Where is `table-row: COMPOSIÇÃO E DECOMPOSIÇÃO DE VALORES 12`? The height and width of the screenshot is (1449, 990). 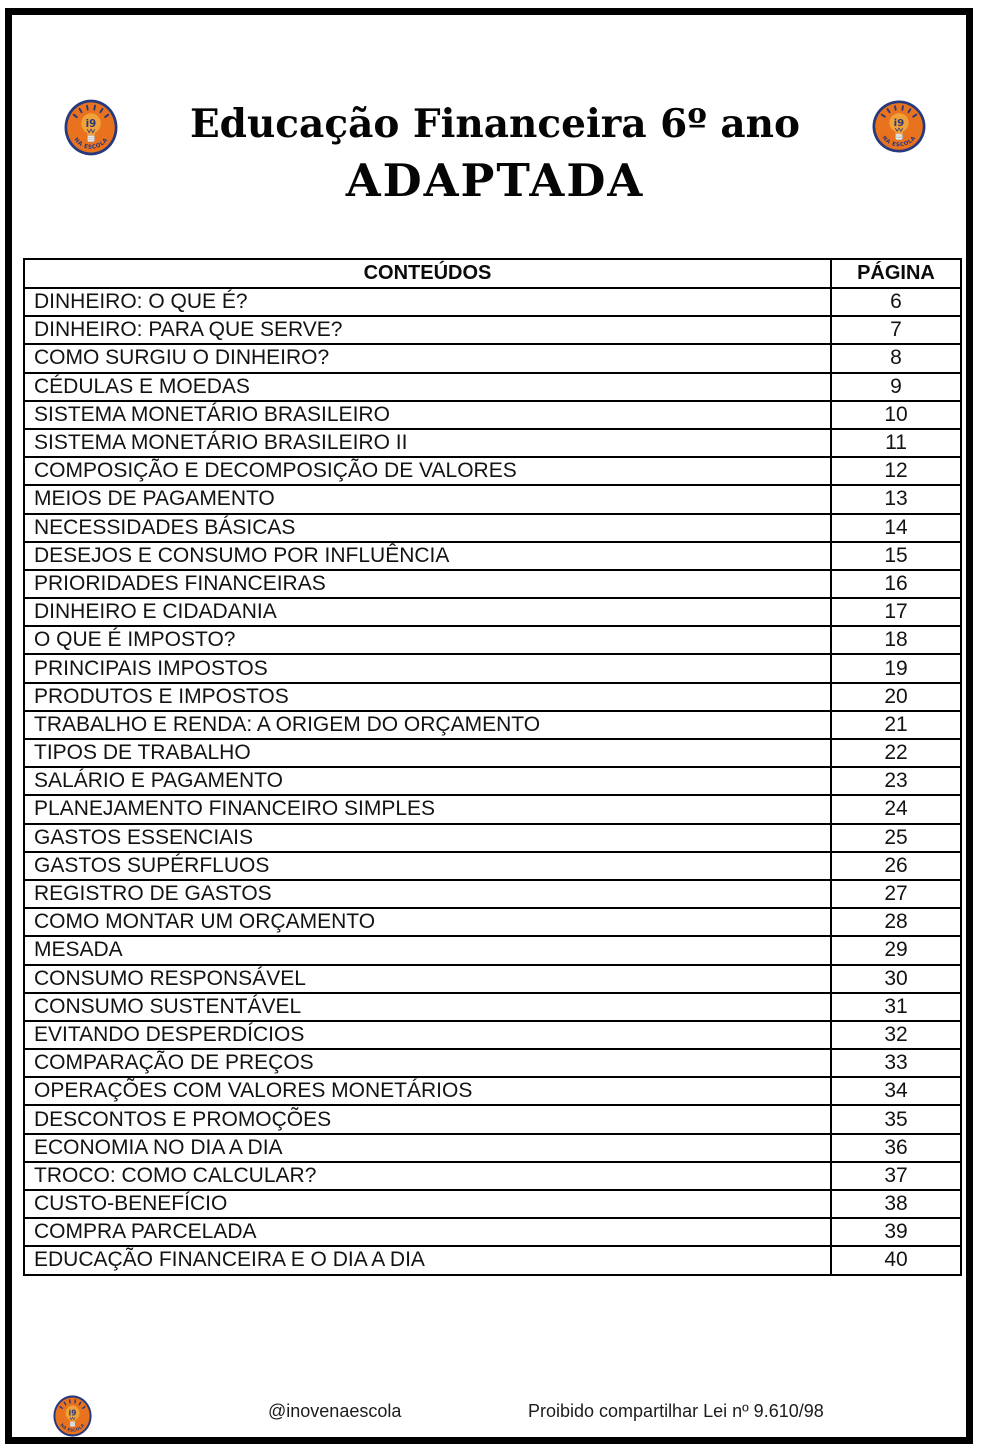
table-row: COMPOSIÇÃO E DECOMPOSIÇÃO DE VALORES 12 is located at coordinates (492, 471).